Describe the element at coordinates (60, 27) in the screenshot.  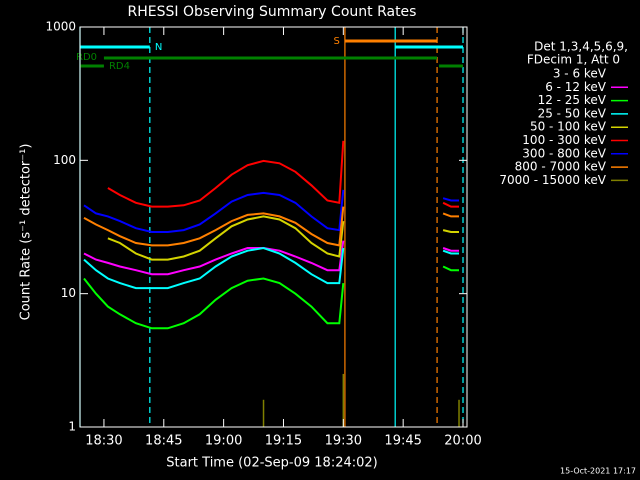
I see `y-tick-label: 1000` at that location.